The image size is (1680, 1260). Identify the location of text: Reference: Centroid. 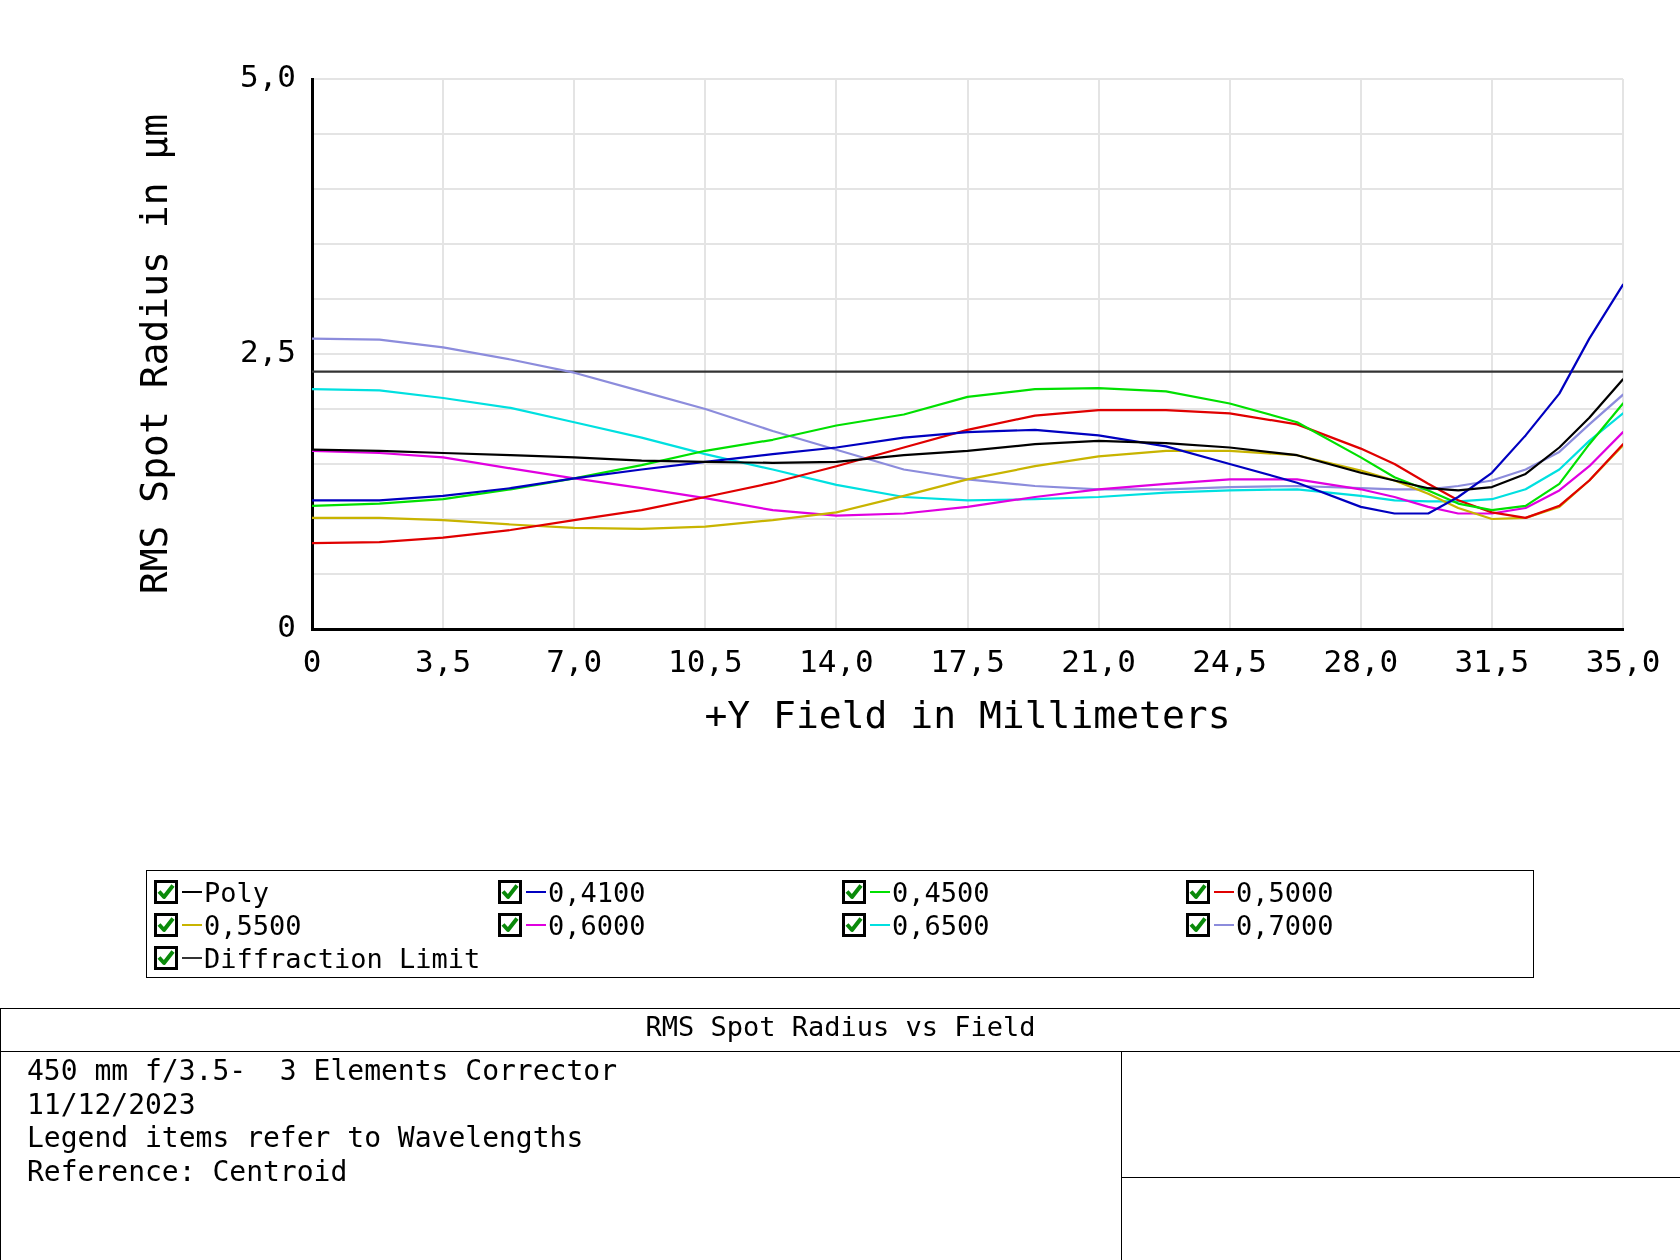
(188, 1171).